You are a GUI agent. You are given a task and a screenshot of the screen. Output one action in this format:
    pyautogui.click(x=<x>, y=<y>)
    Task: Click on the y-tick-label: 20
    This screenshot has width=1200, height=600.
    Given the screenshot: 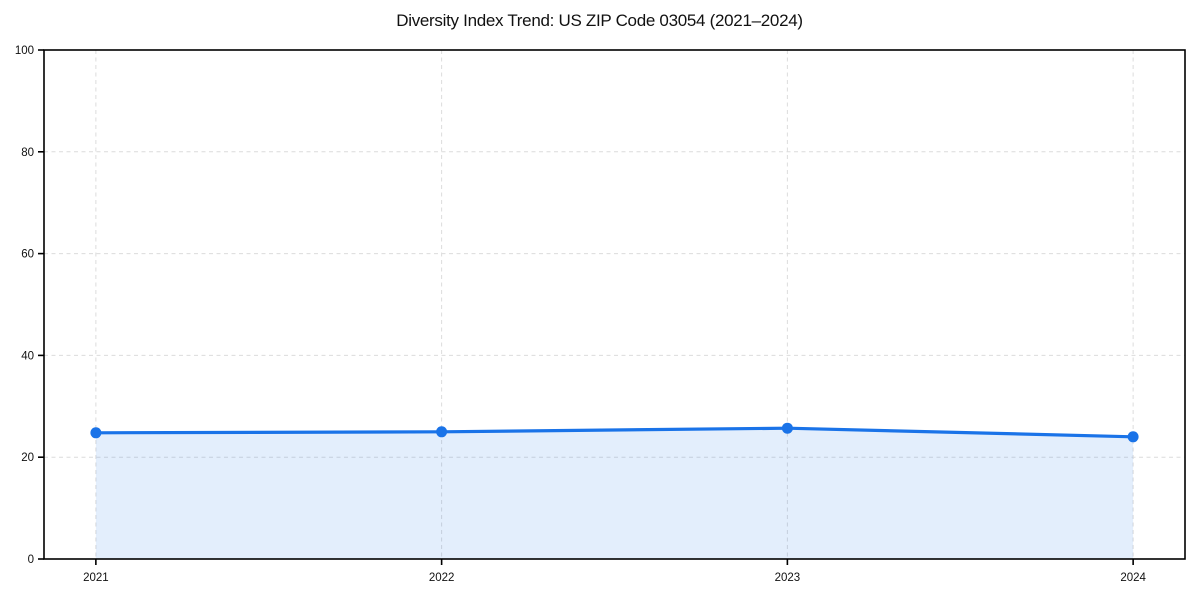 What is the action you would take?
    pyautogui.click(x=27, y=458)
    